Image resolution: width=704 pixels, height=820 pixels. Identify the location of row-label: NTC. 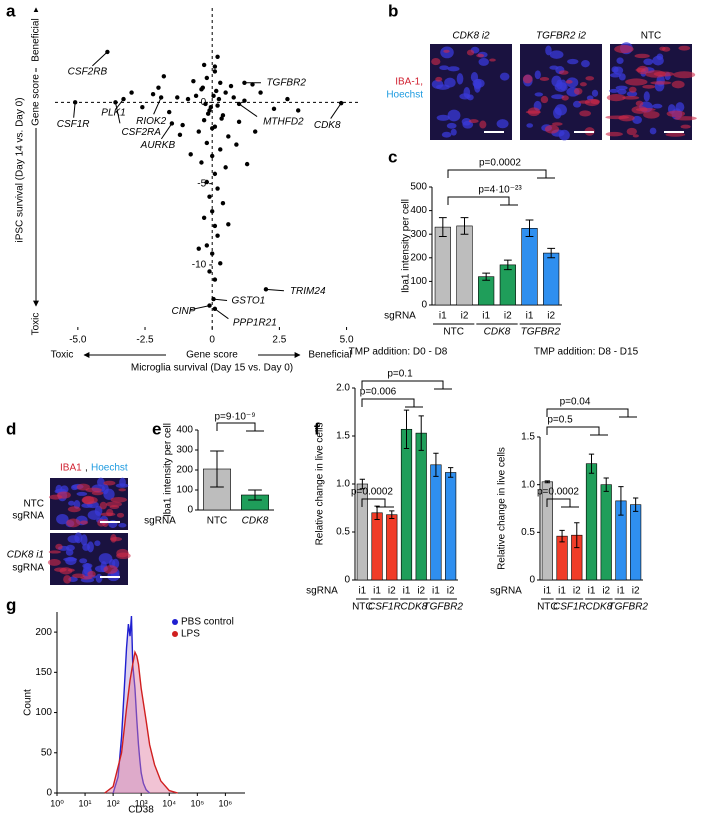
(33, 504).